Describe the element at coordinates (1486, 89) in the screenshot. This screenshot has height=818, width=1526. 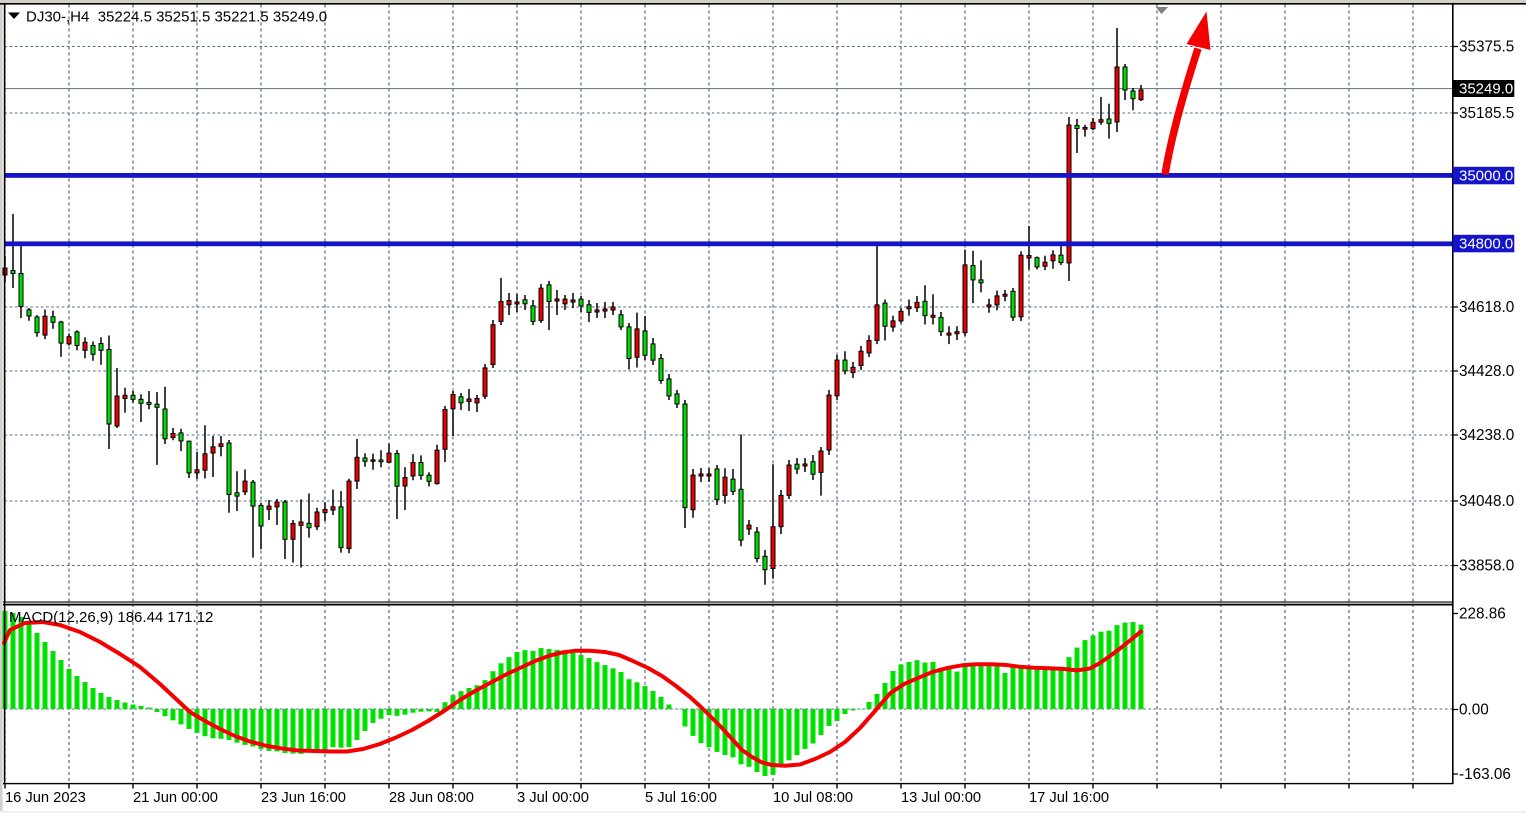
I see `svg-text: 35249.0` at that location.